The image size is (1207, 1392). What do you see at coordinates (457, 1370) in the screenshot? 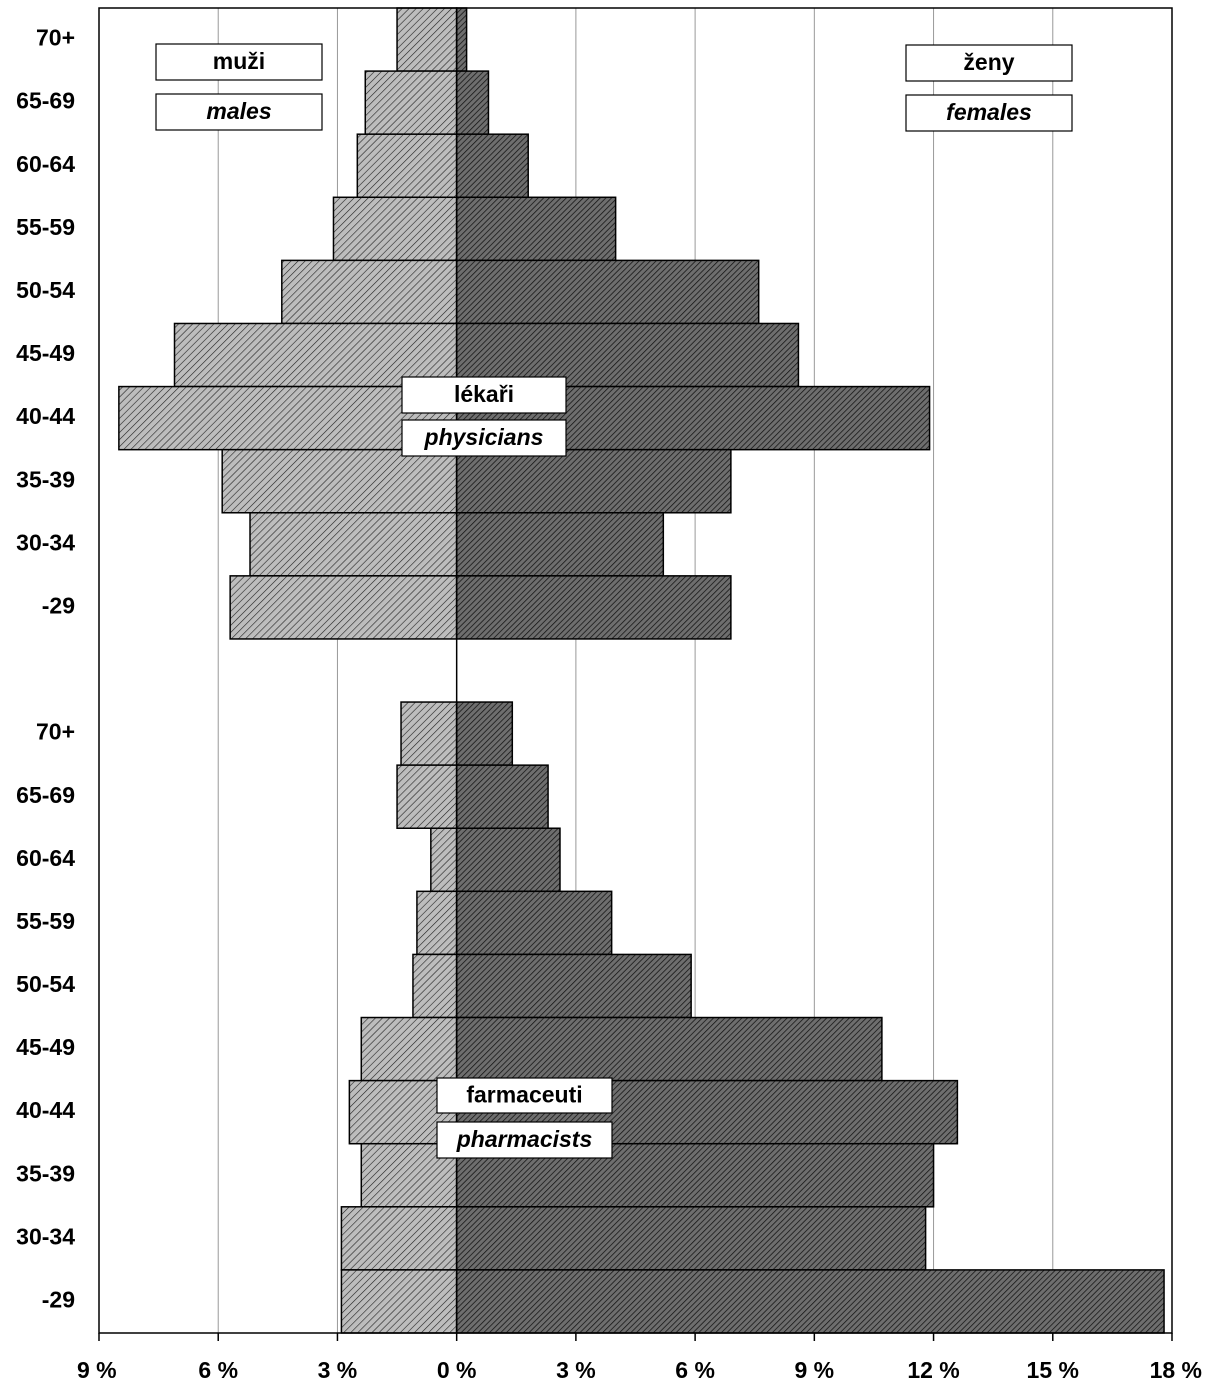
I see `x-tick-label: 0 %` at bounding box center [457, 1370].